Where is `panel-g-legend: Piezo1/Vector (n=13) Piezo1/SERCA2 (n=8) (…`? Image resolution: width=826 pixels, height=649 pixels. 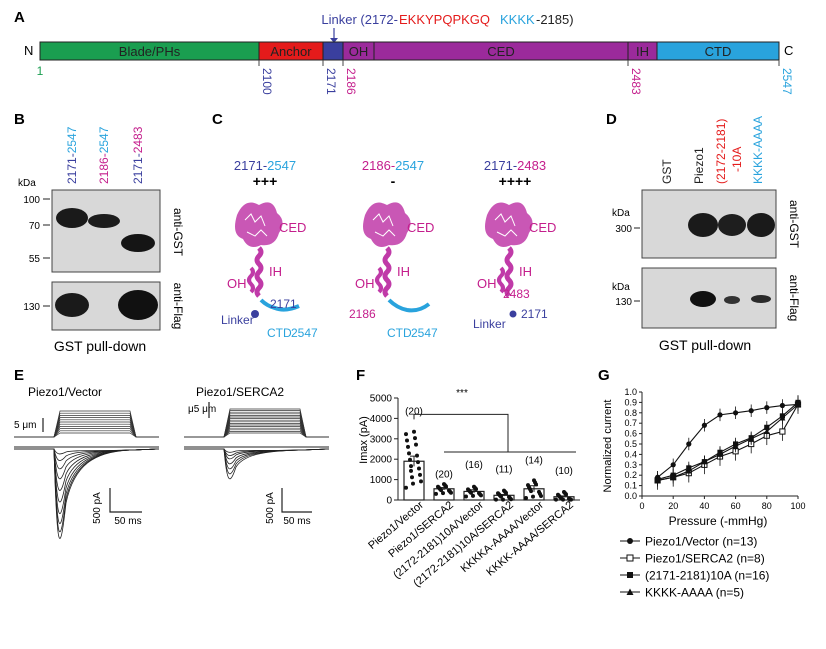 panel-g-legend: Piezo1/Vector (n=13) Piezo1/SERCA2 (n=8) (… is located at coordinates (694, 567).